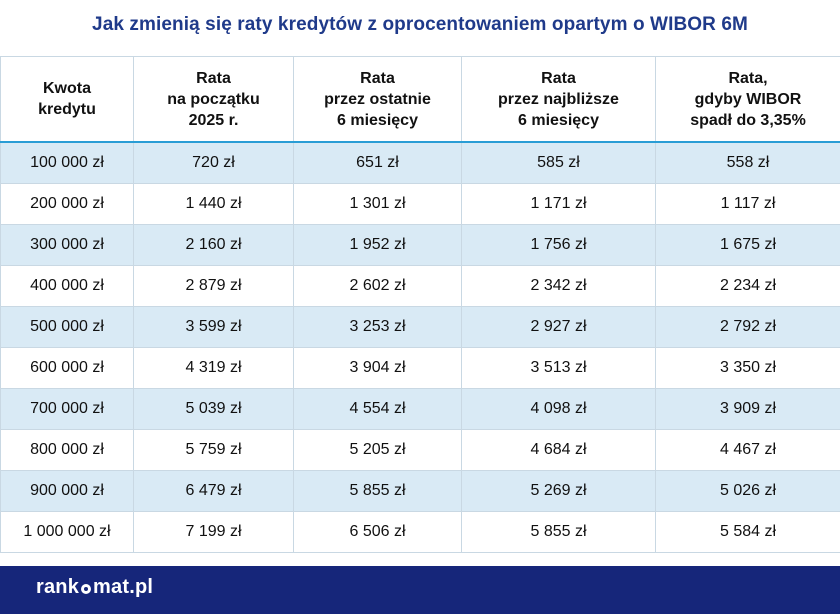 The height and width of the screenshot is (614, 840). I want to click on table-cell: 585 zł, so click(558, 162).